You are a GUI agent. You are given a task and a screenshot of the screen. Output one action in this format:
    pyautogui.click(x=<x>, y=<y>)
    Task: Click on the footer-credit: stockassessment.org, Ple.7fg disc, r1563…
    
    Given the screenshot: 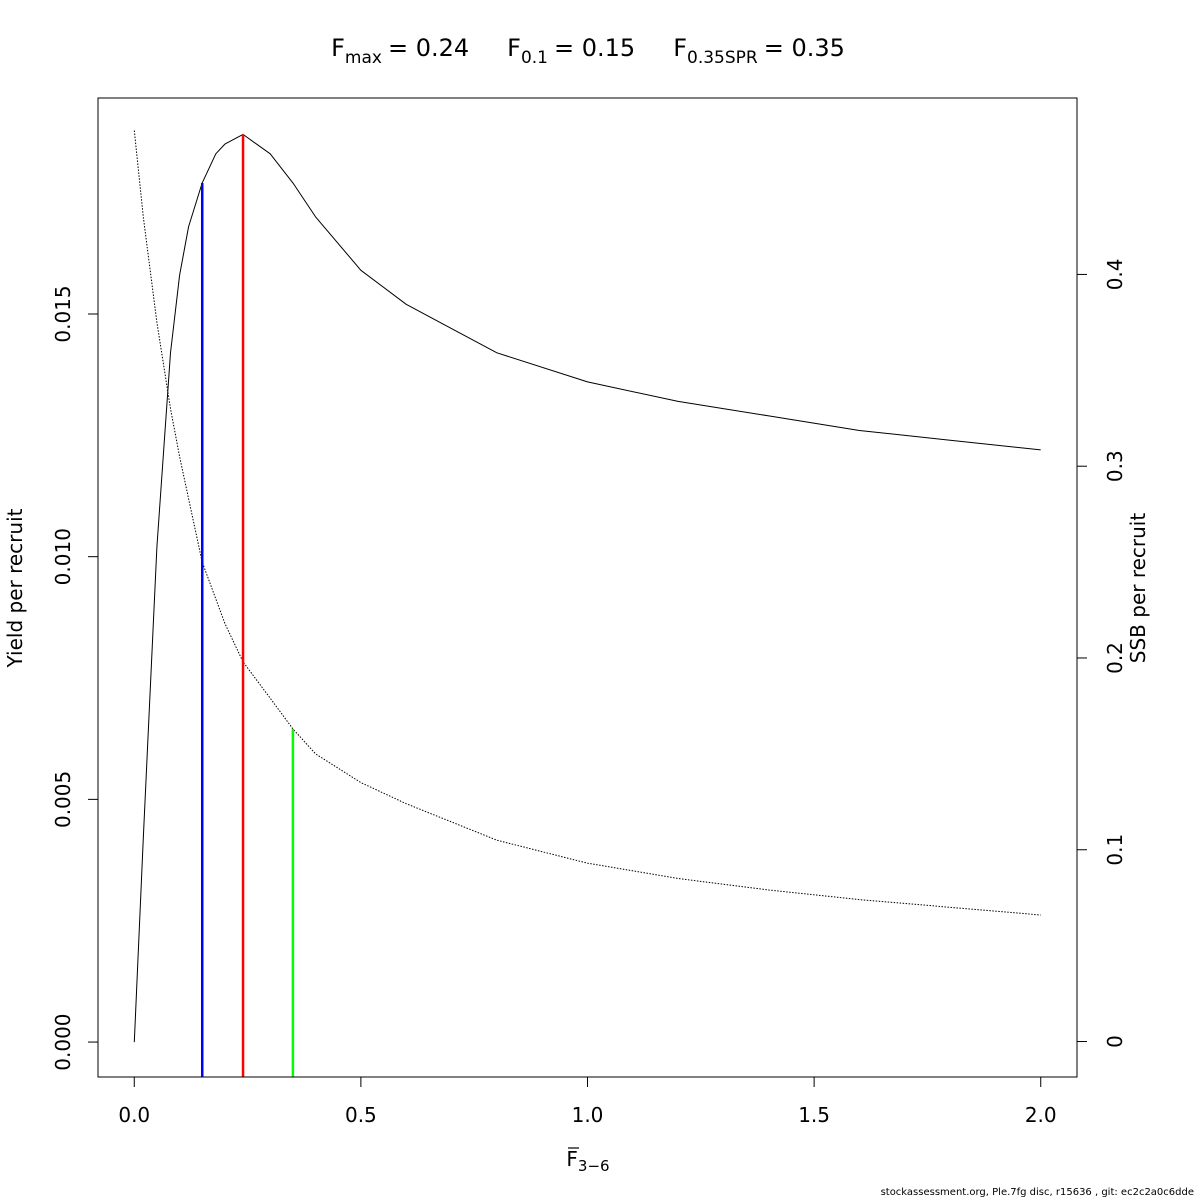 What is the action you would take?
    pyautogui.click(x=1037, y=1192)
    